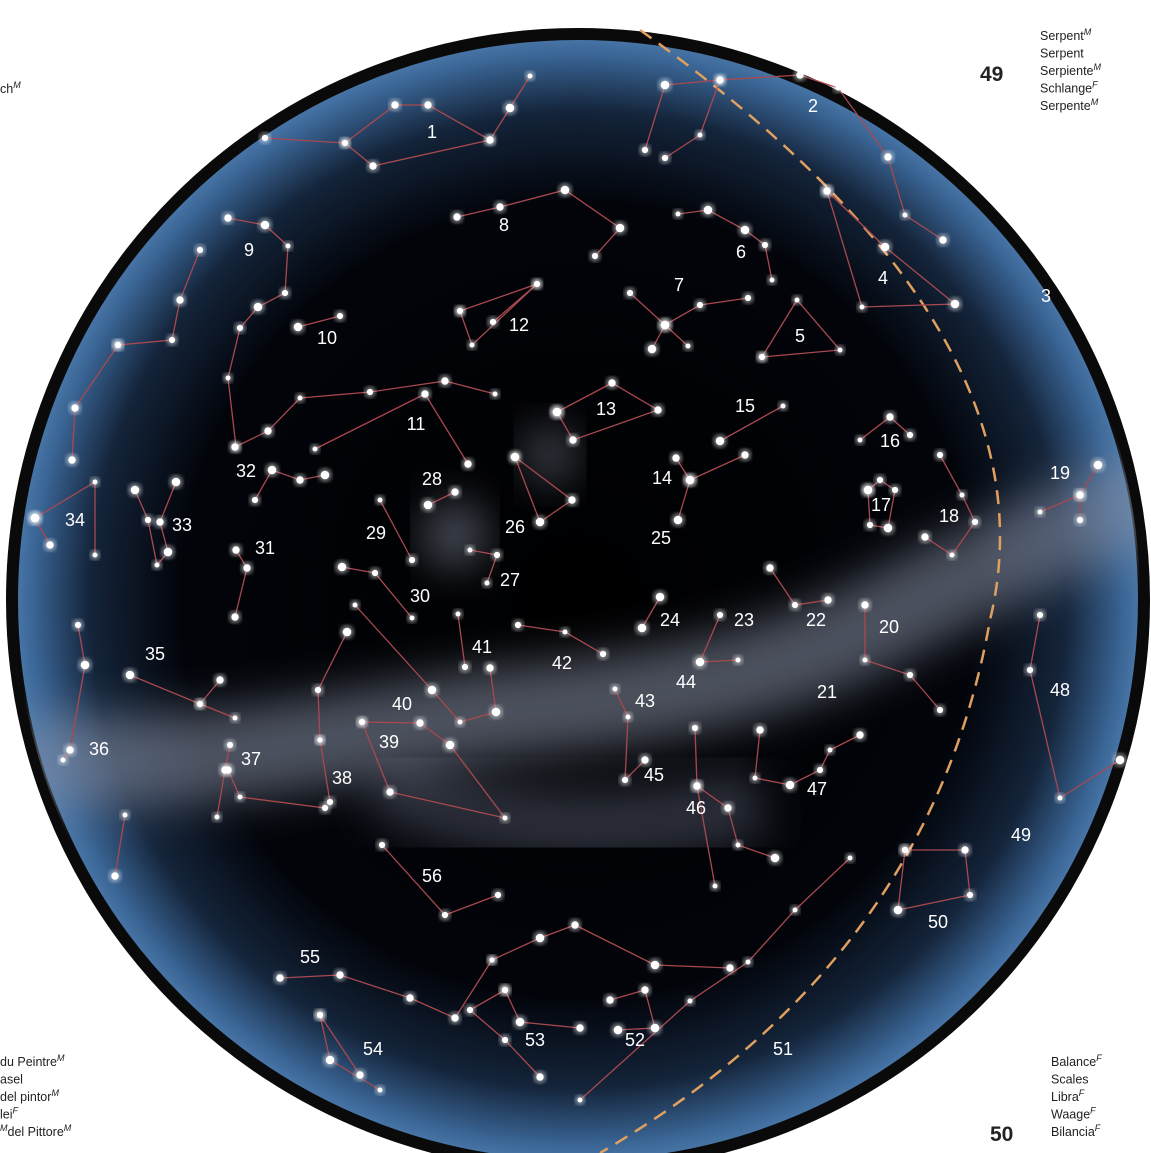 Image resolution: width=1151 pixels, height=1153 pixels. What do you see at coordinates (11, 1080) in the screenshot?
I see `name: asel` at bounding box center [11, 1080].